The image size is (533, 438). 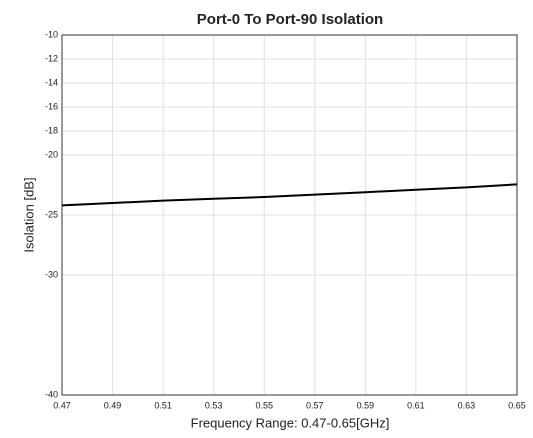 I want to click on y-tick-label: -25, so click(x=51, y=214).